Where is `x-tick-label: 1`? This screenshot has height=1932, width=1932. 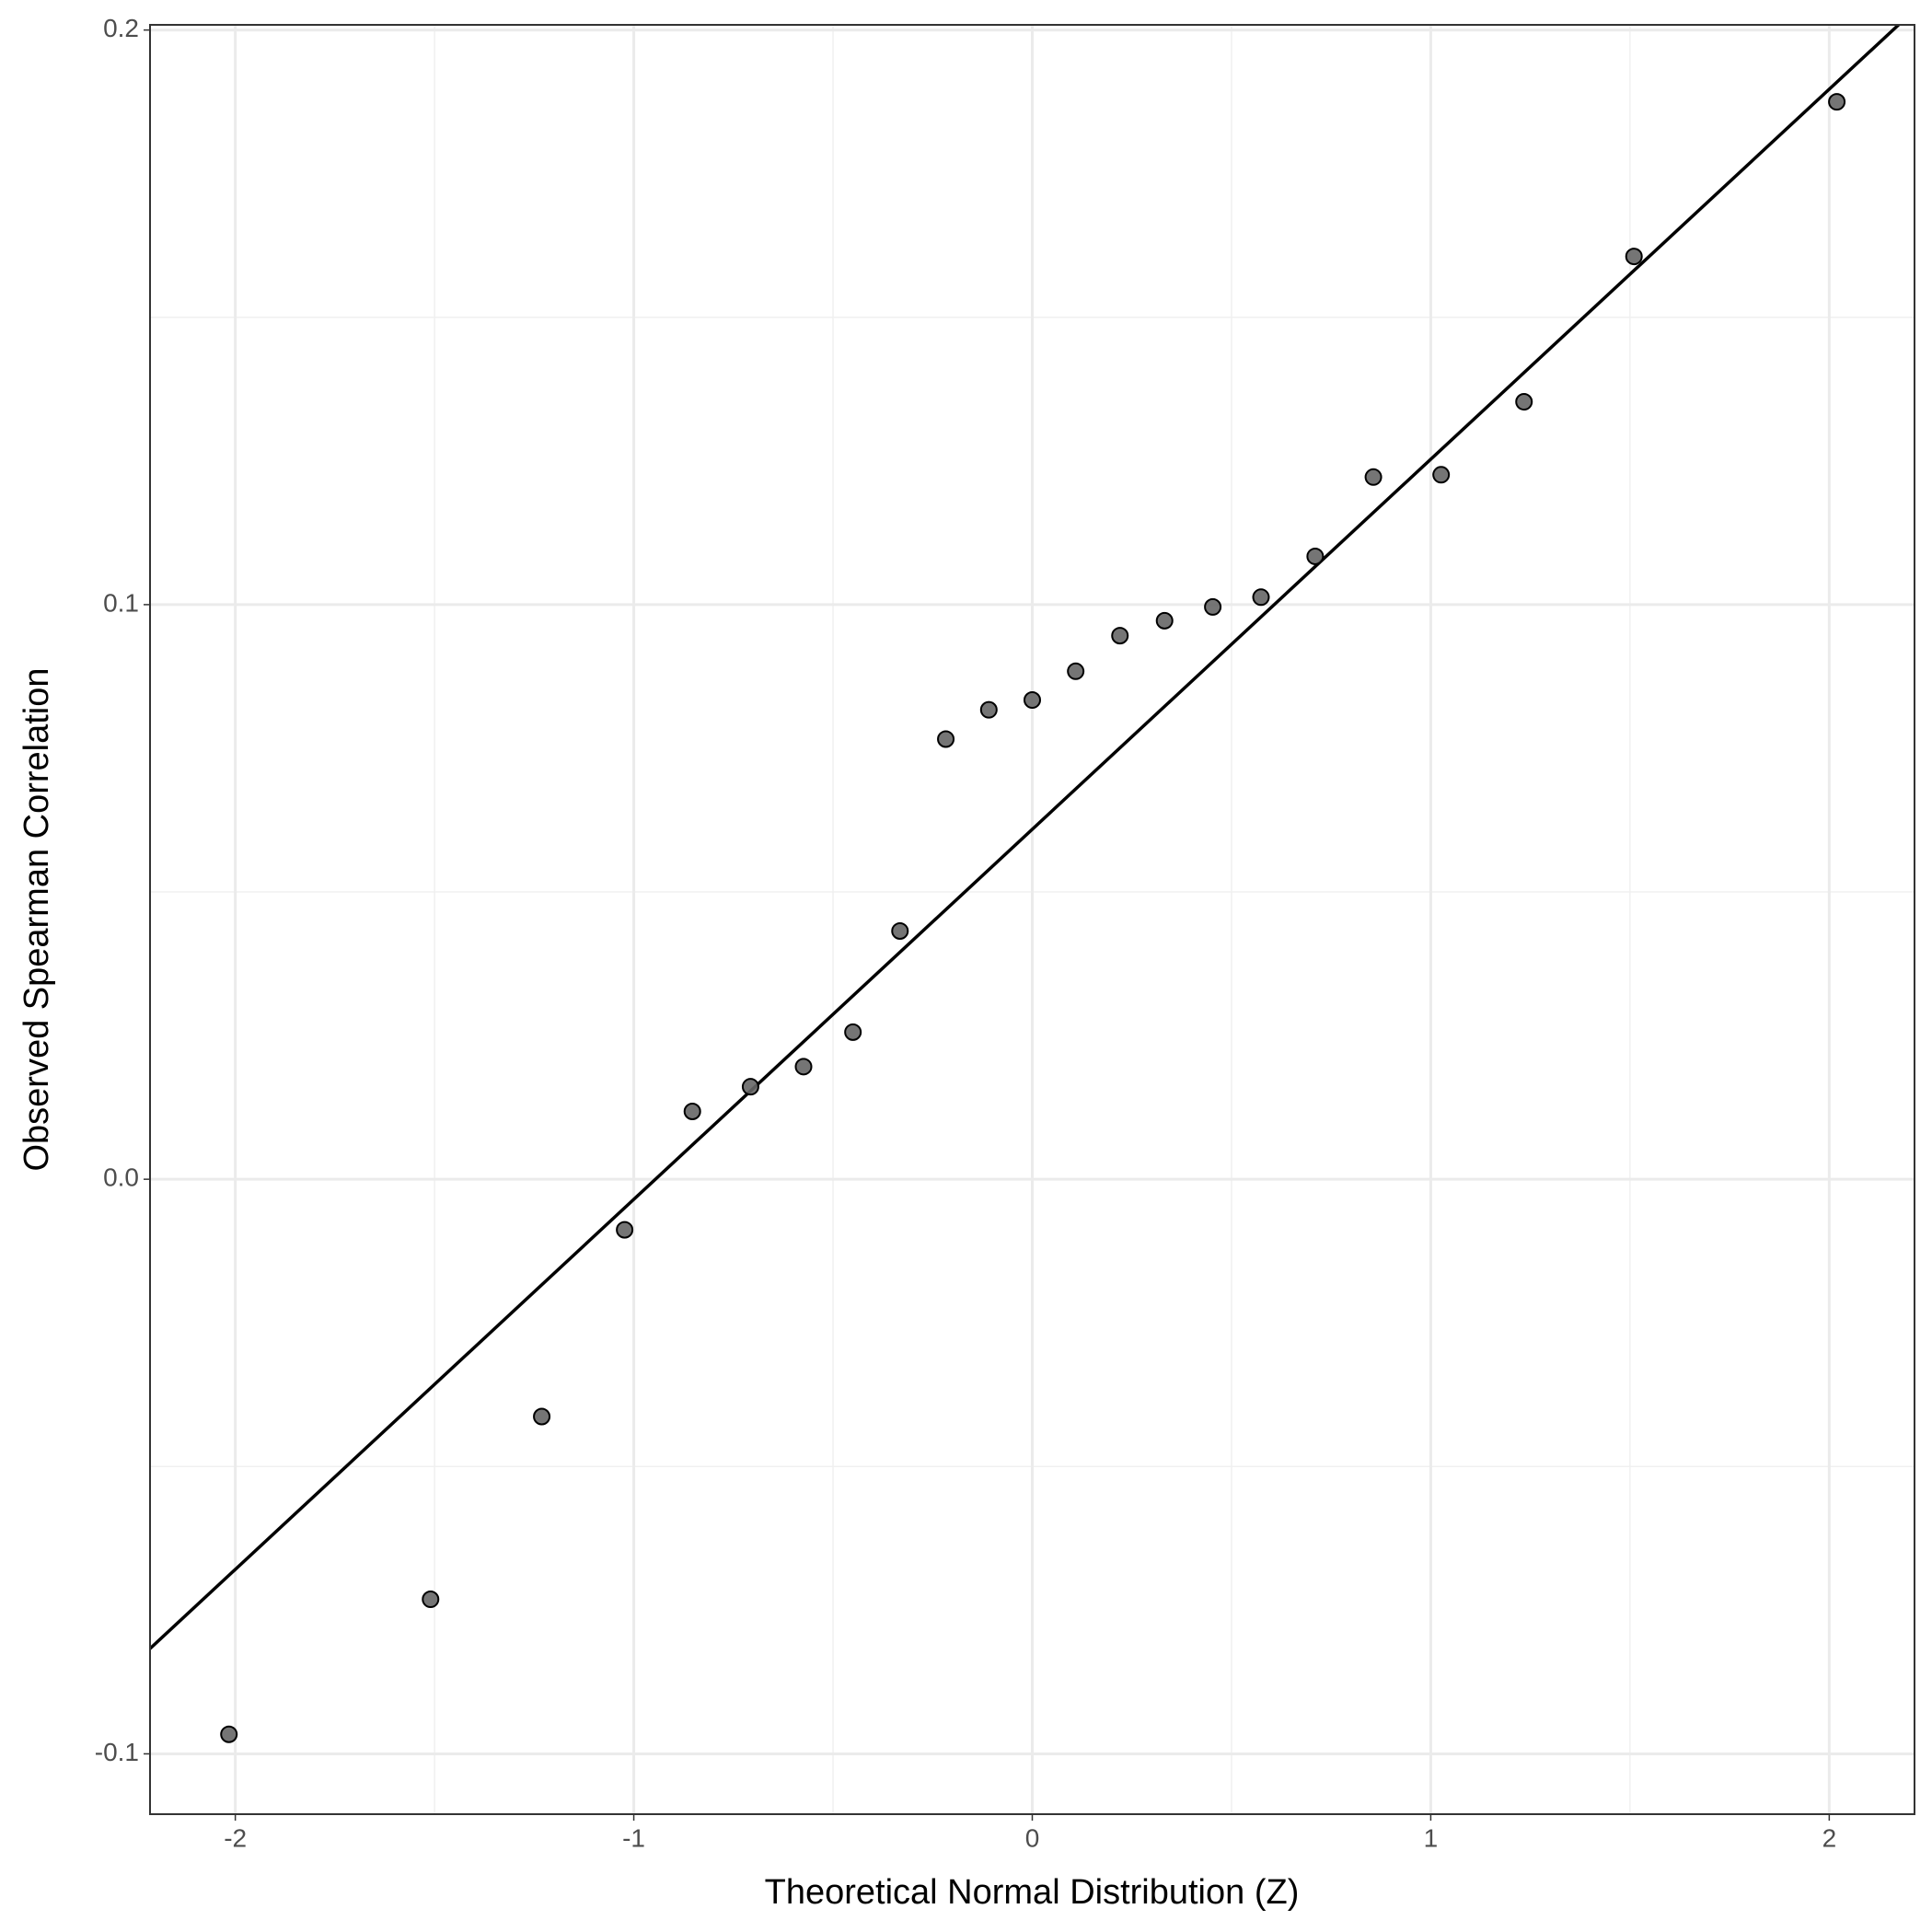 x-tick-label: 1 is located at coordinates (1431, 1838).